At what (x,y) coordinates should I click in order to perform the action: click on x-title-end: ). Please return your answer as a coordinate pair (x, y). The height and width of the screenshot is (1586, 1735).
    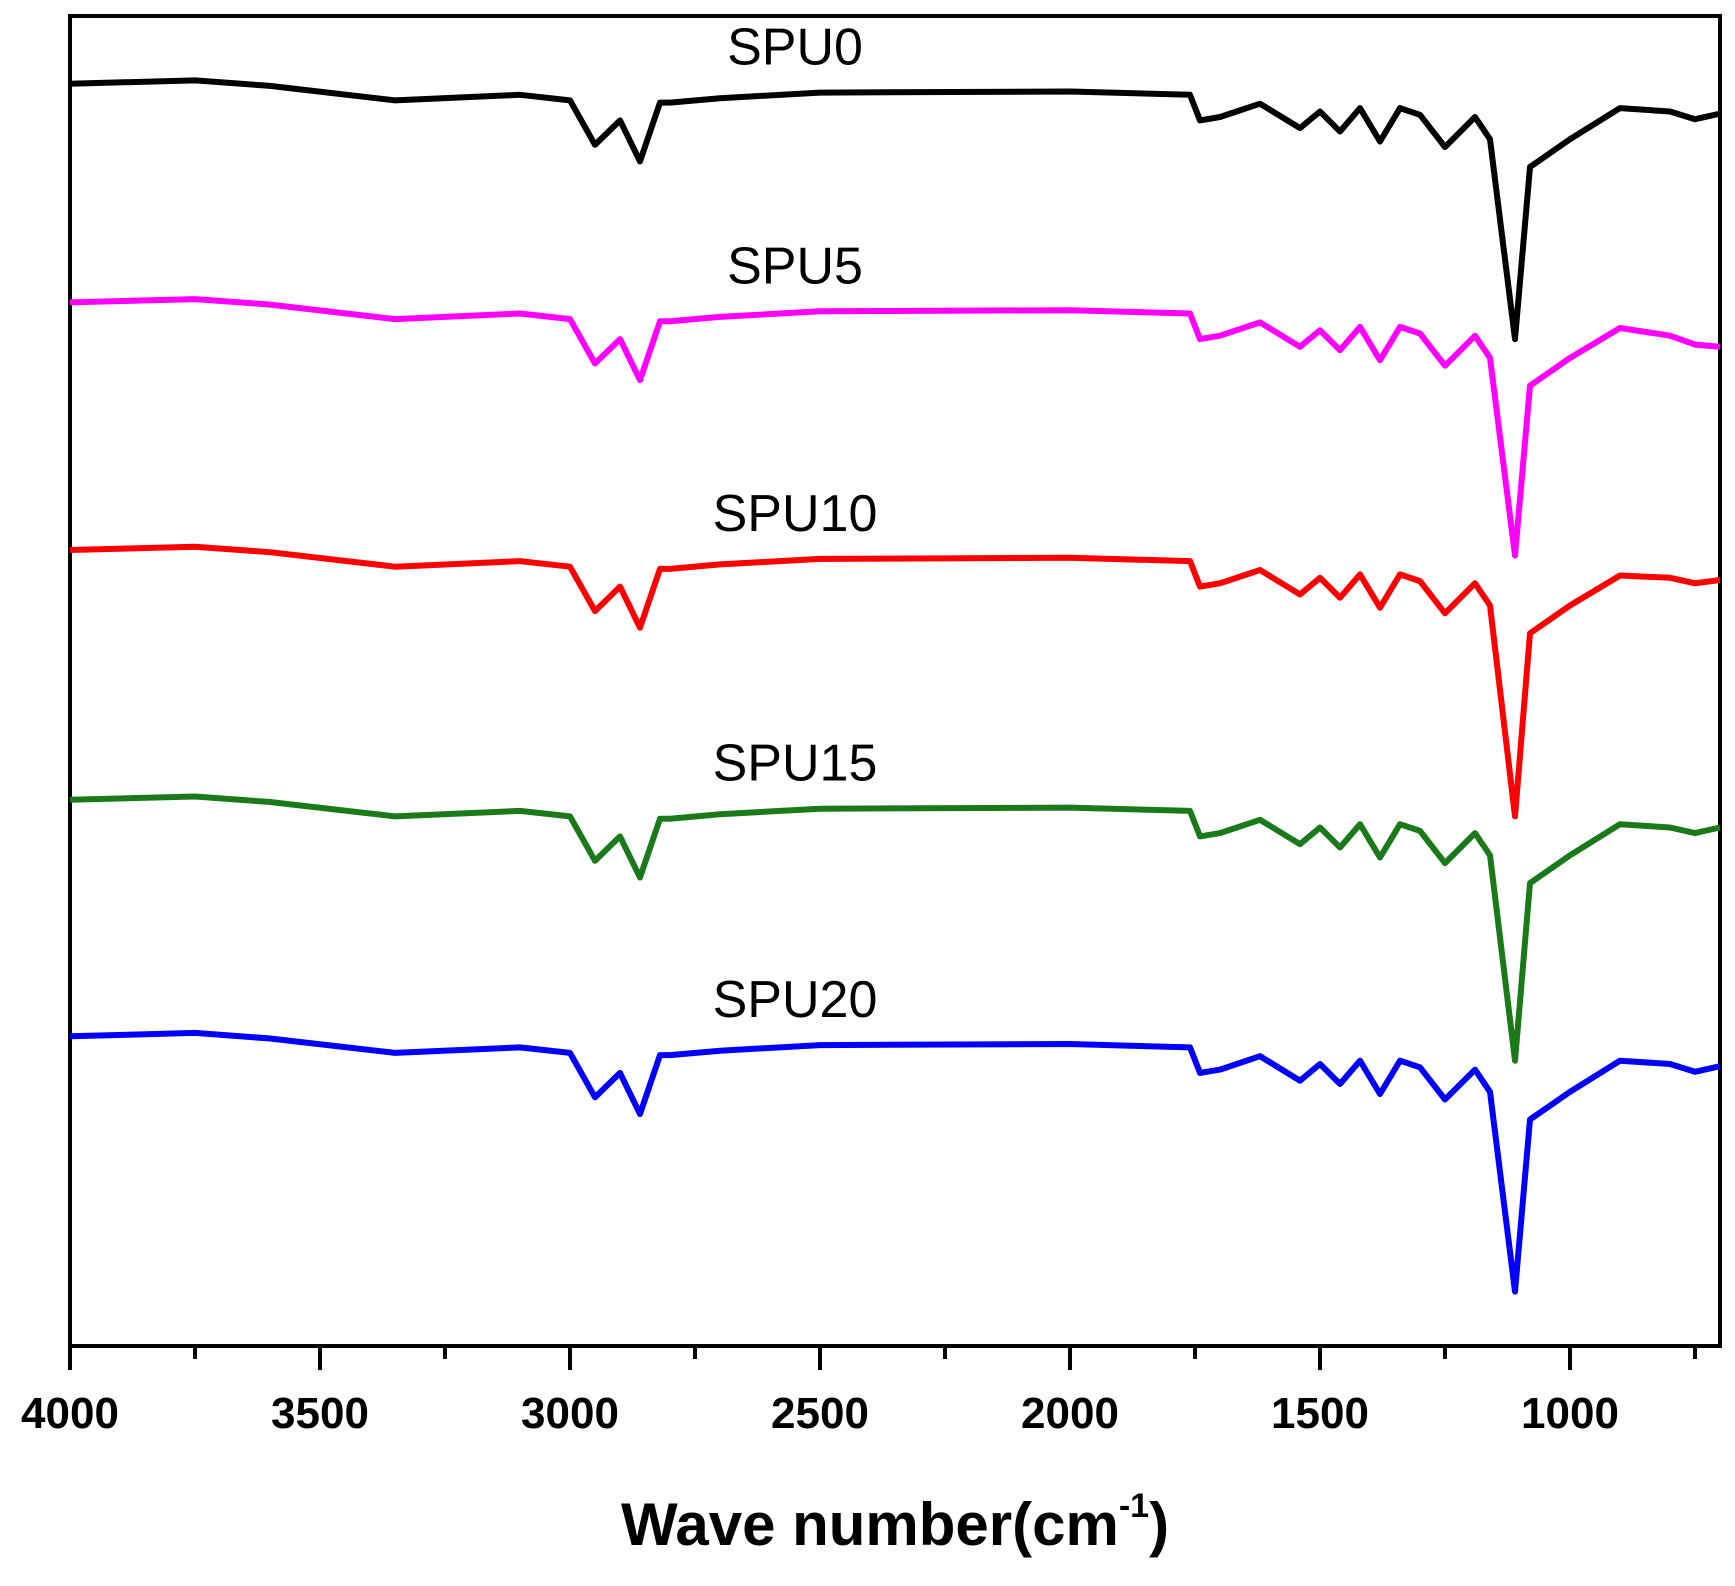
    Looking at the image, I should click on (1159, 1524).